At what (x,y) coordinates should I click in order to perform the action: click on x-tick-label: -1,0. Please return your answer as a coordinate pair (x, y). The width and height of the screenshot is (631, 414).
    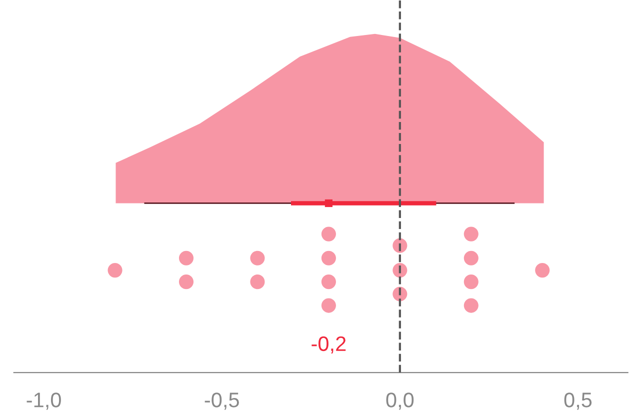
    Looking at the image, I should click on (43, 401).